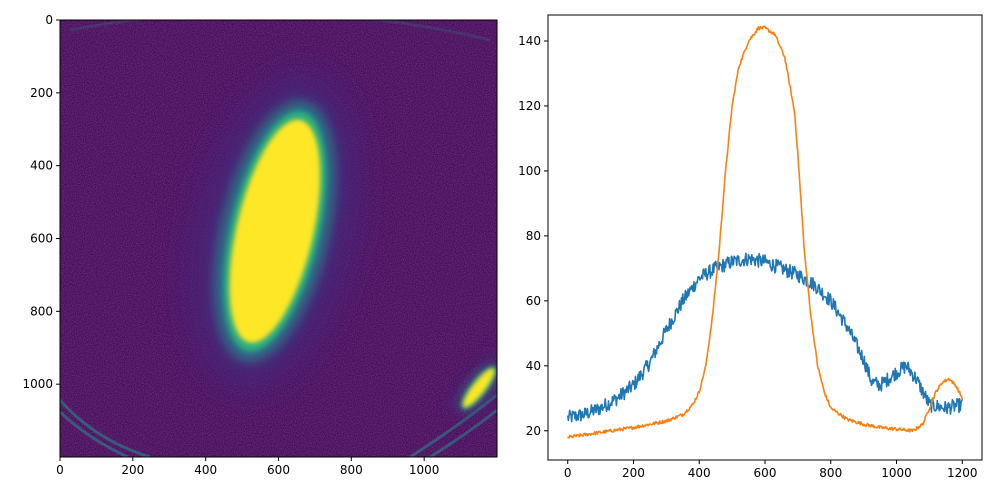  I want to click on y-tick-label: 60, so click(533, 301).